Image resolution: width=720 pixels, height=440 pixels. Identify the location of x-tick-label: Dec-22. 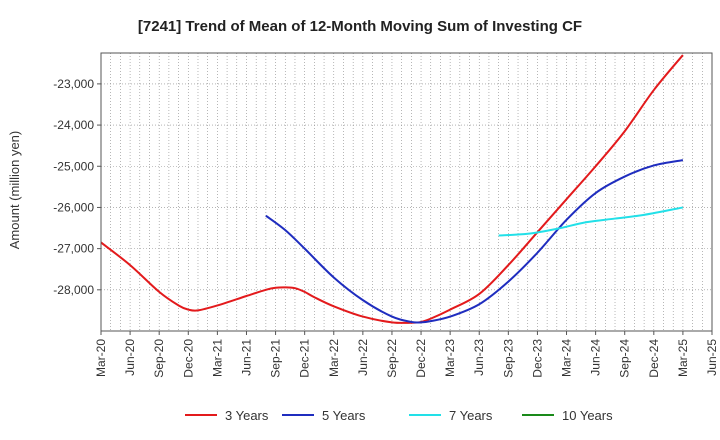
(421, 358).